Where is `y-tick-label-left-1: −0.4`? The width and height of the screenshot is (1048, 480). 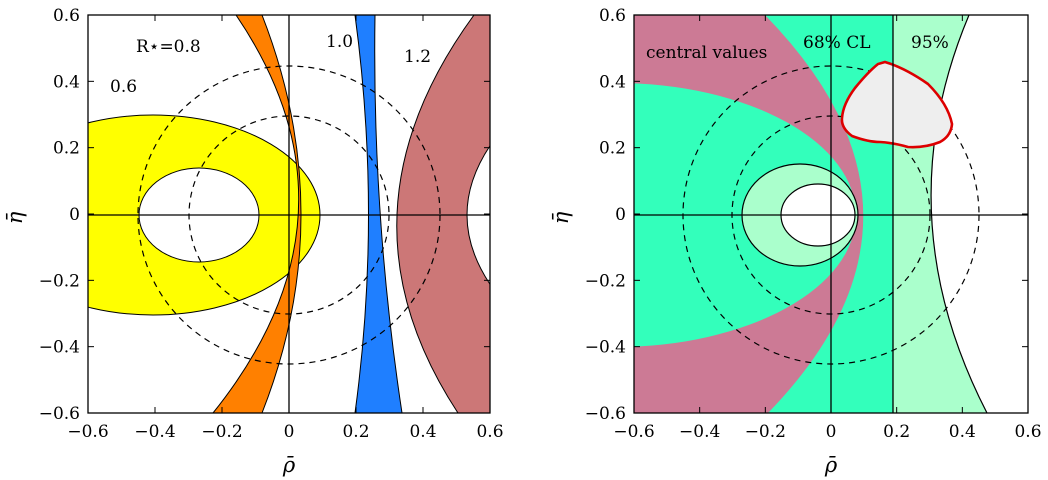
y-tick-label-left-1: −0.4 is located at coordinates (59, 348).